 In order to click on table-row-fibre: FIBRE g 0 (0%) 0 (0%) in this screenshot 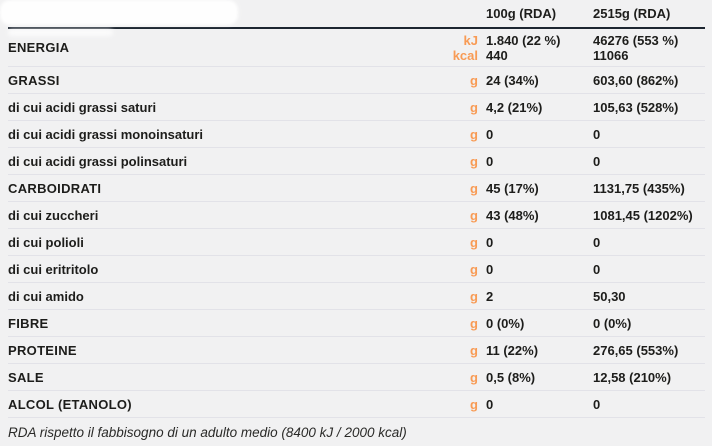, I will do `click(356, 323)`.